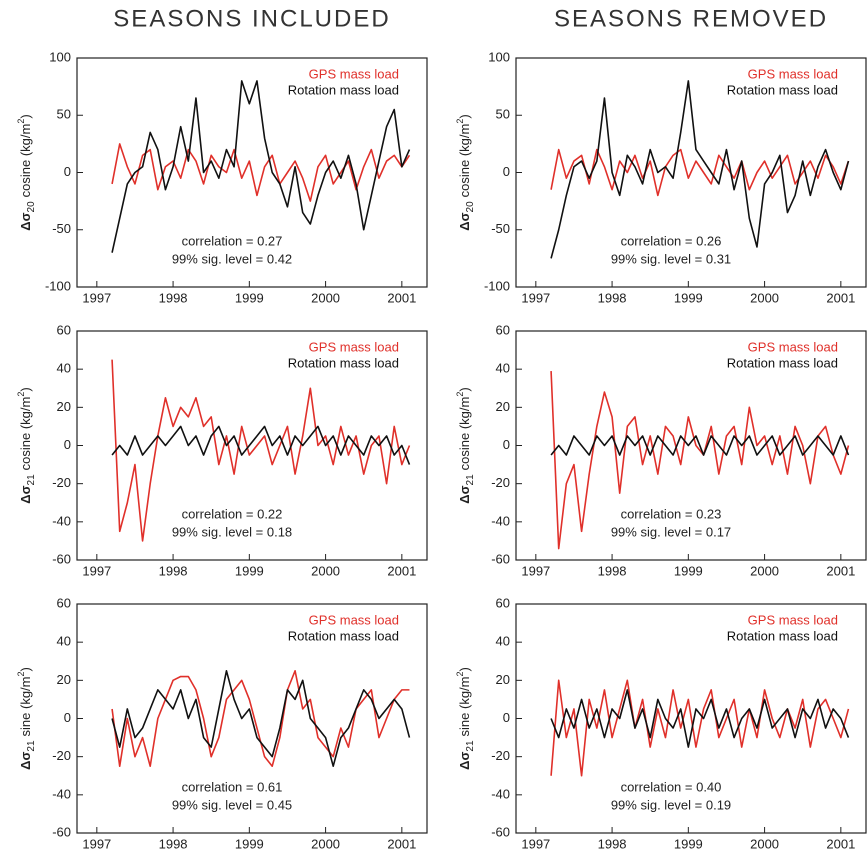 This screenshot has height=858, width=867. I want to click on column-title: SEASONS REMOVED, so click(691, 18).